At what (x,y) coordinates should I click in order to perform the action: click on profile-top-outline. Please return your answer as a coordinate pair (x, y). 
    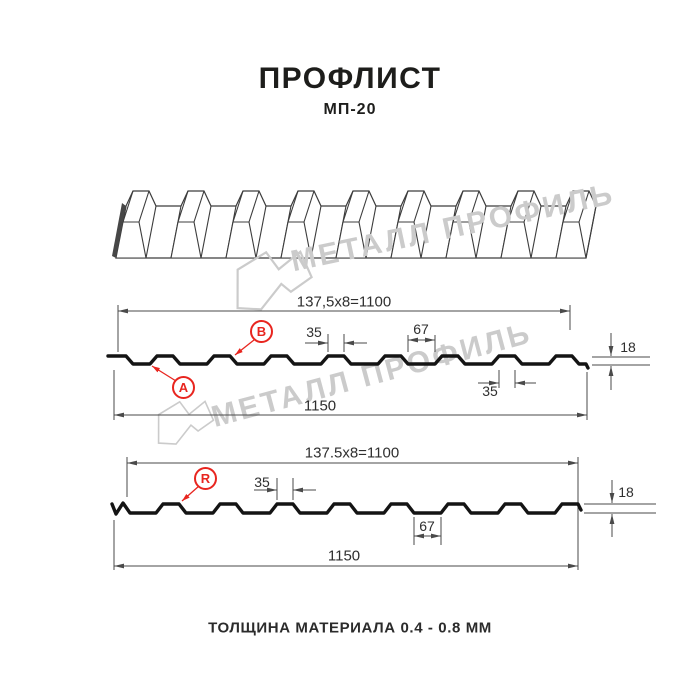
    Looking at the image, I should click on (348, 362).